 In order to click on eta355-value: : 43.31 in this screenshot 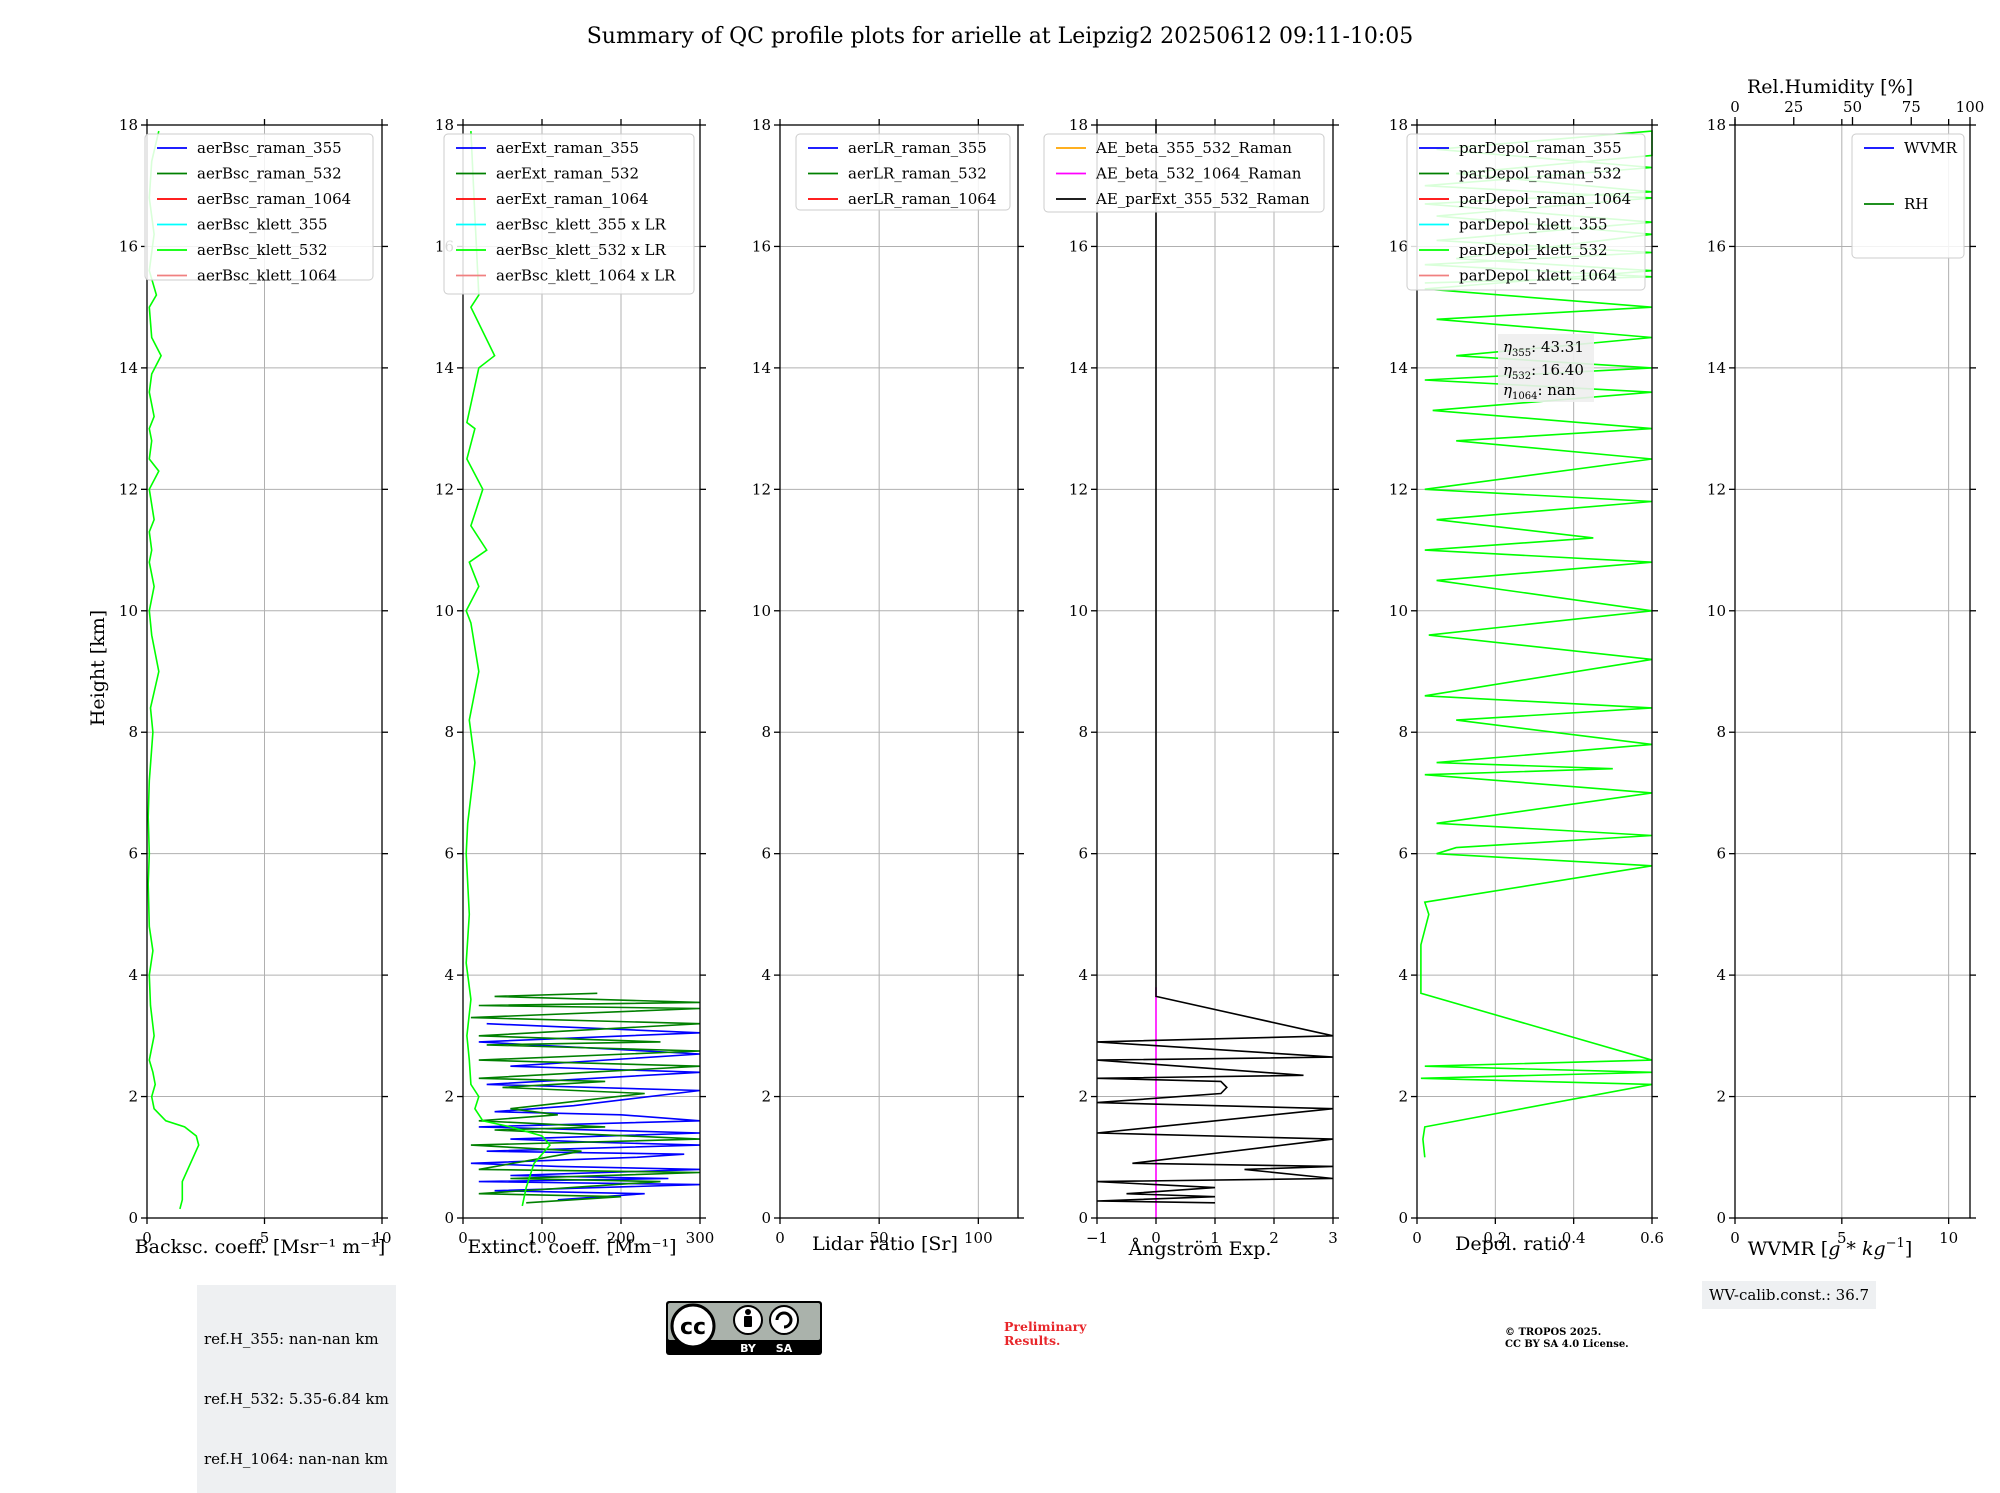, I will do `click(1557, 347)`.